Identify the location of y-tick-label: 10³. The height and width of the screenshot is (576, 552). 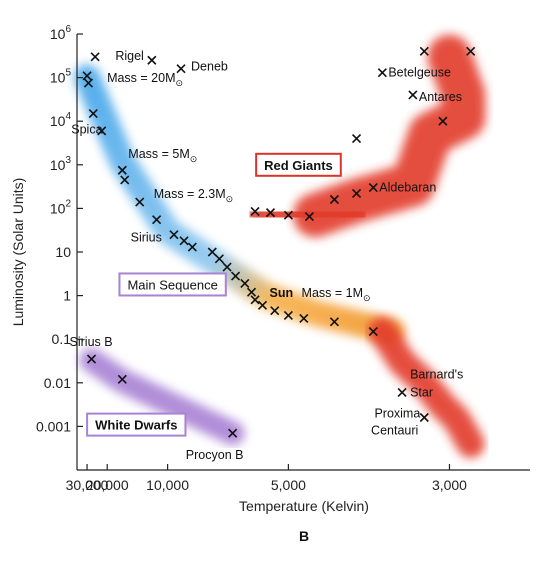
(61, 164).